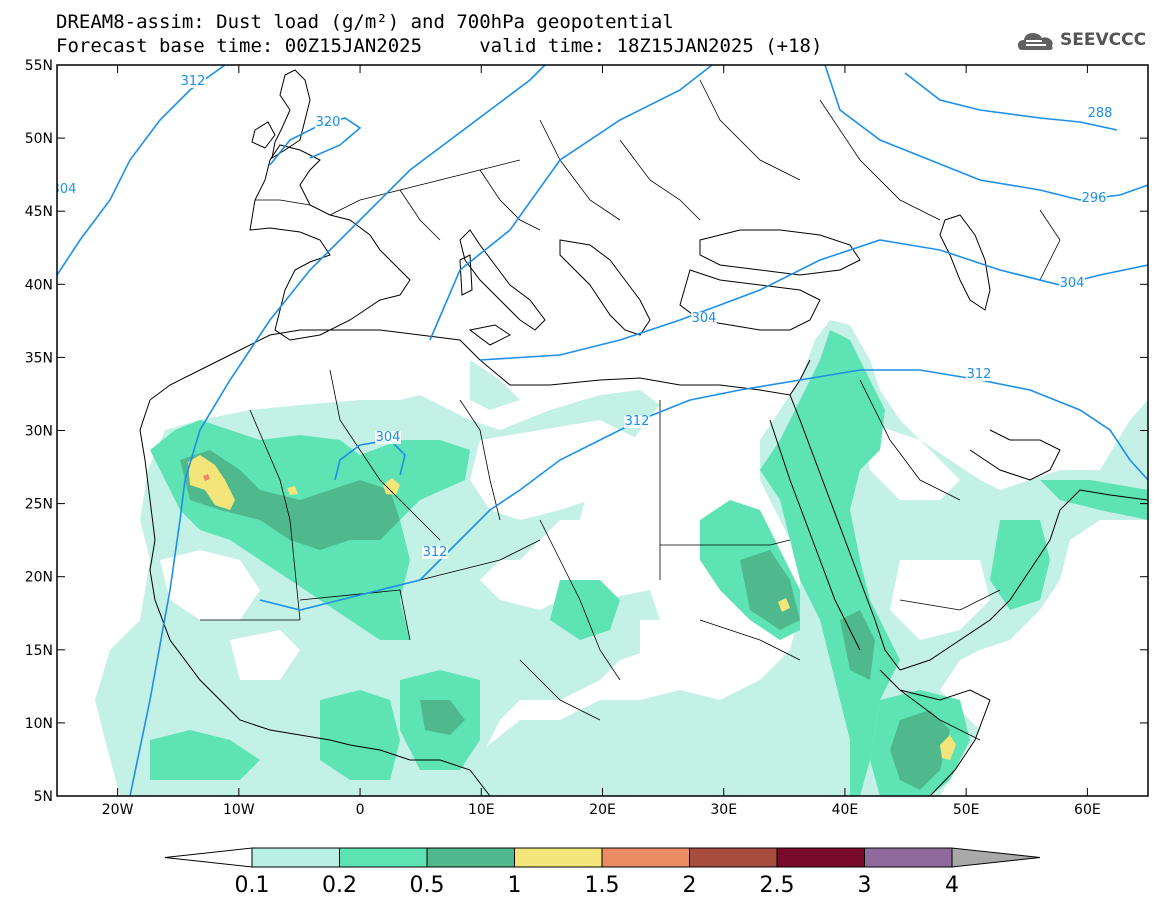 The height and width of the screenshot is (907, 1165). Describe the element at coordinates (360, 810) in the screenshot. I see `lon-tick-label: 0` at that location.